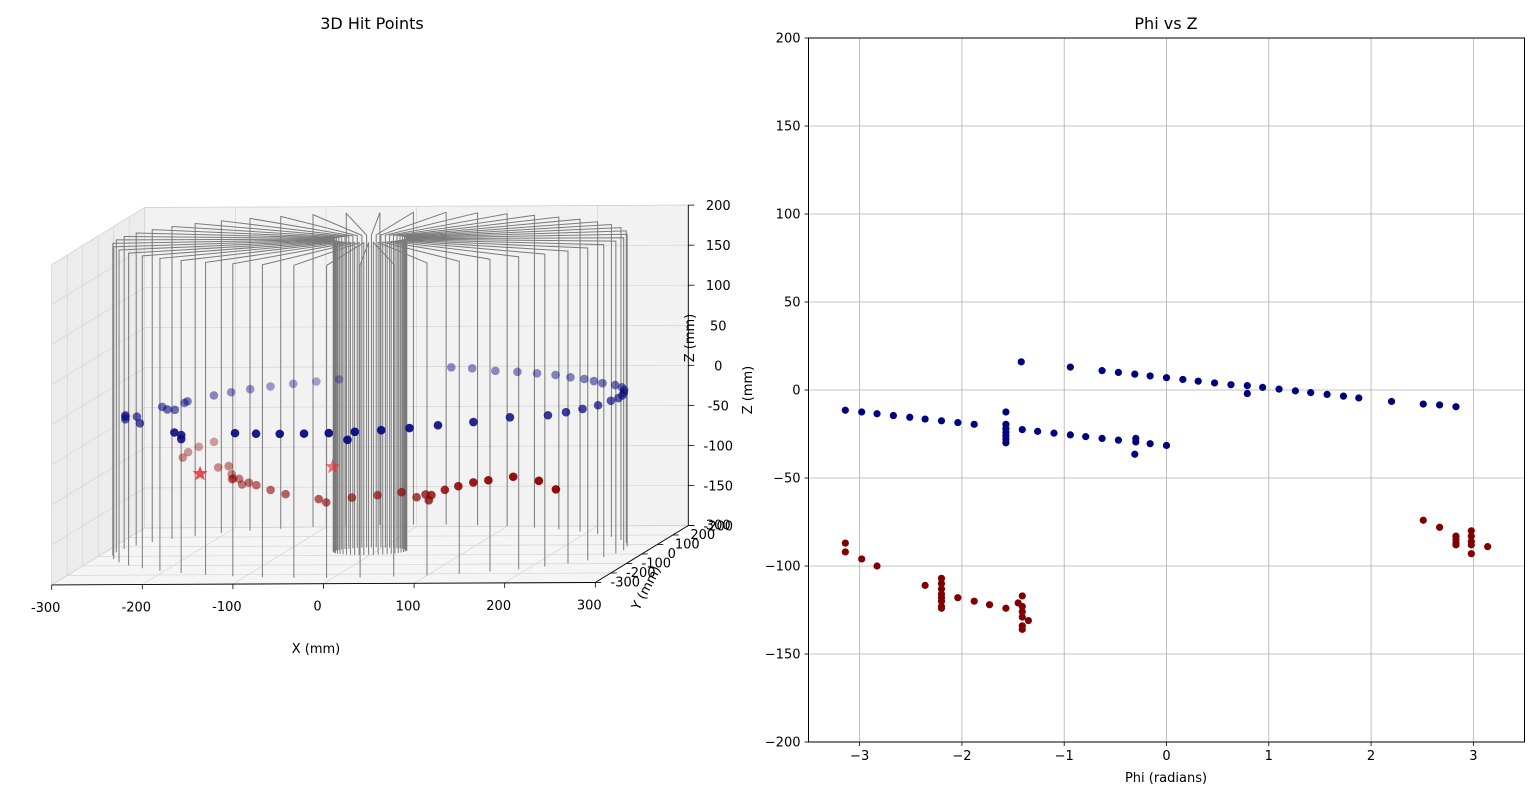  I want to click on plot-2d-title: Phi vs Z, so click(1165, 23).